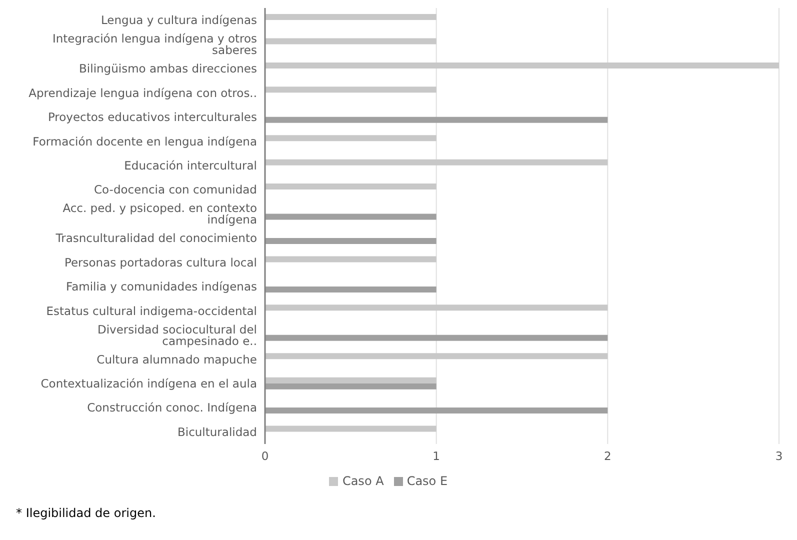 The image size is (797, 540). Describe the element at coordinates (427, 481) in the screenshot. I see `legend-label: Caso E` at that location.